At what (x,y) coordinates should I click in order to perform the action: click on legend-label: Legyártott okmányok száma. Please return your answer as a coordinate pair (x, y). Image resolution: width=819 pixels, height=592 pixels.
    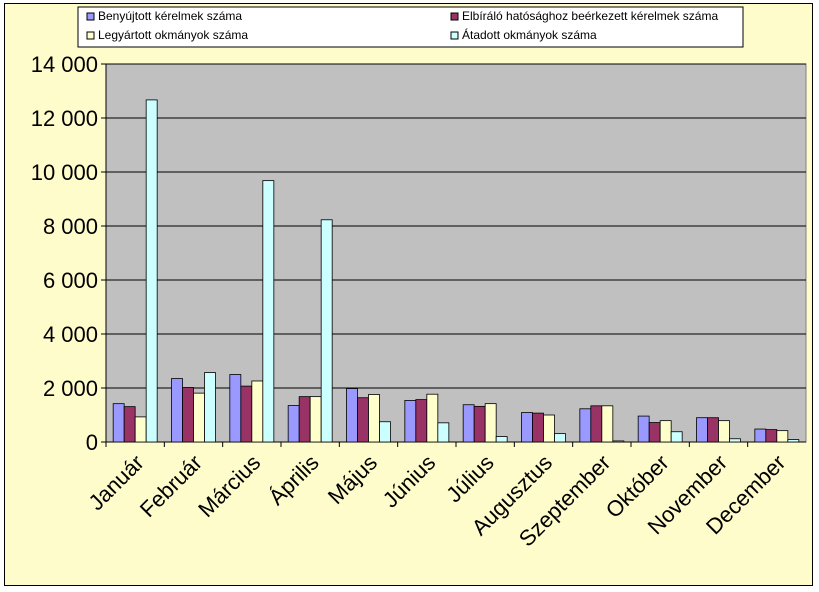
    Looking at the image, I should click on (173, 35).